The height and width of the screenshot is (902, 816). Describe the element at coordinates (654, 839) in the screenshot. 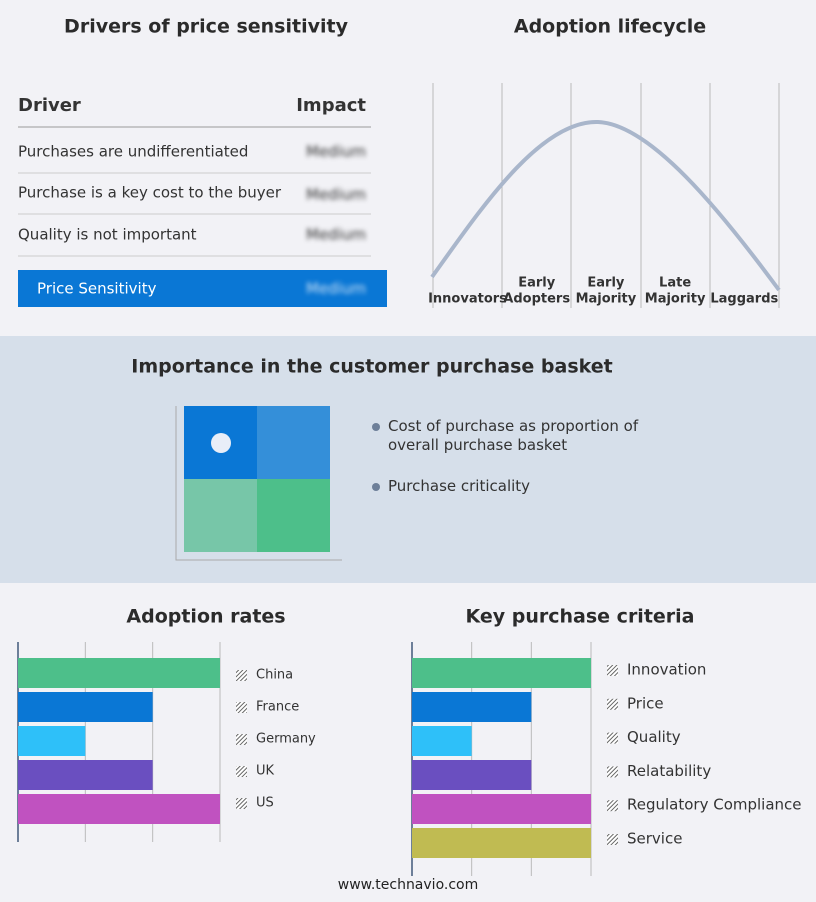

I see `legend-label: Service` at that location.